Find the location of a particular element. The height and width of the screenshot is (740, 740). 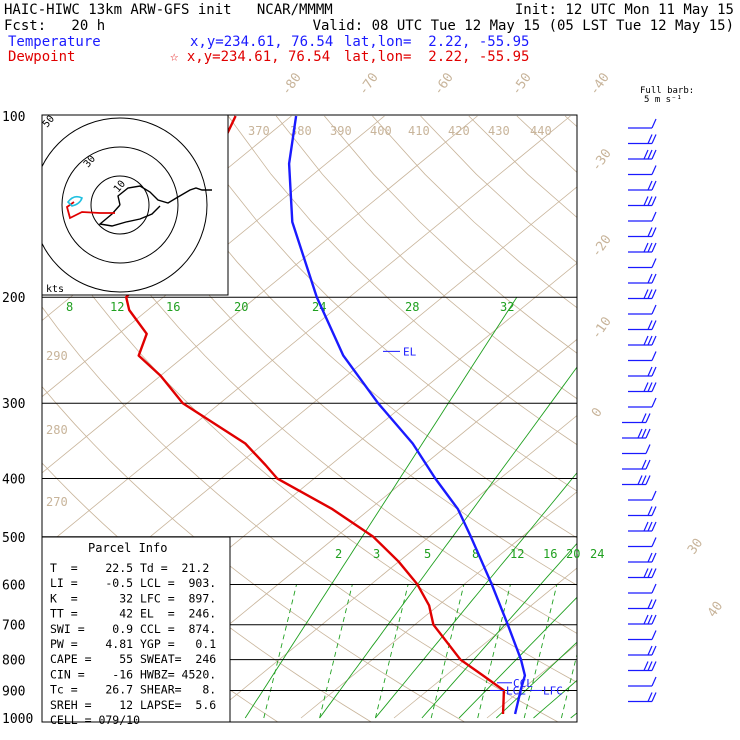

theta-label: 420 is located at coordinates (459, 131).